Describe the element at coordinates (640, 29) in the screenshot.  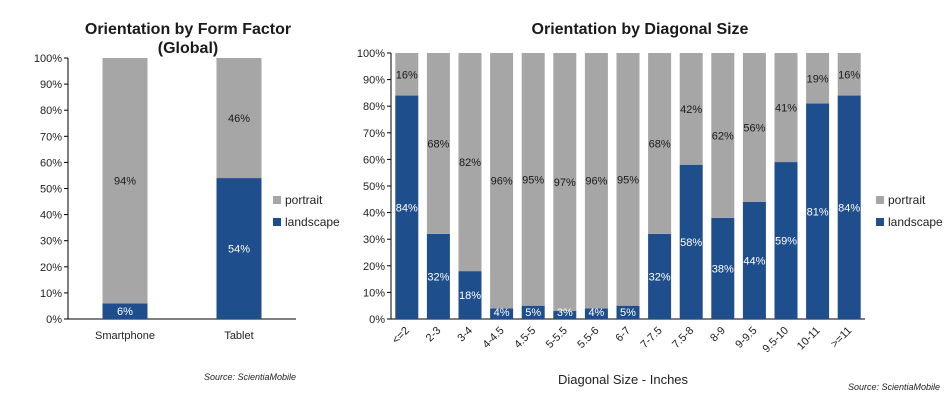
I see `diagonal-size-chart-title: Orientation by Diagonal Size` at that location.